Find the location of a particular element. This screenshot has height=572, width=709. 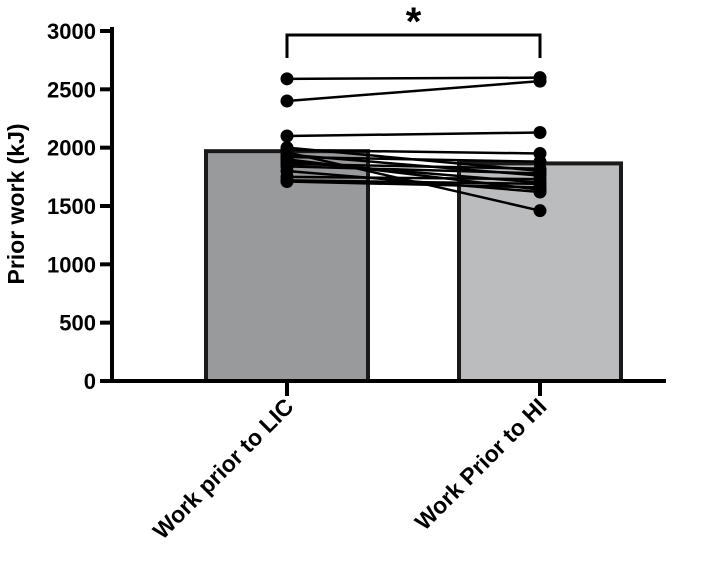

y-tick-label: 500 is located at coordinates (77, 323).